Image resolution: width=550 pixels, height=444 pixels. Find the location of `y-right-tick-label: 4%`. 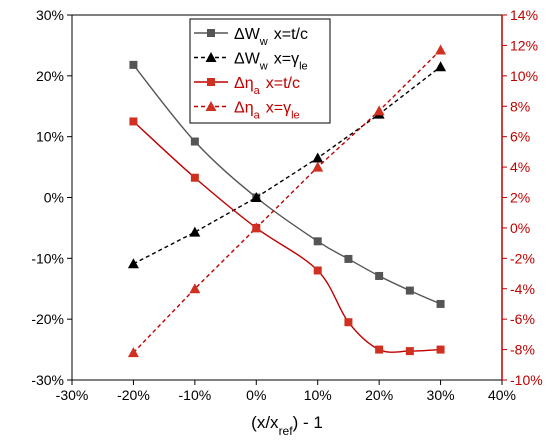

y-right-tick-label: 4% is located at coordinates (520, 167).